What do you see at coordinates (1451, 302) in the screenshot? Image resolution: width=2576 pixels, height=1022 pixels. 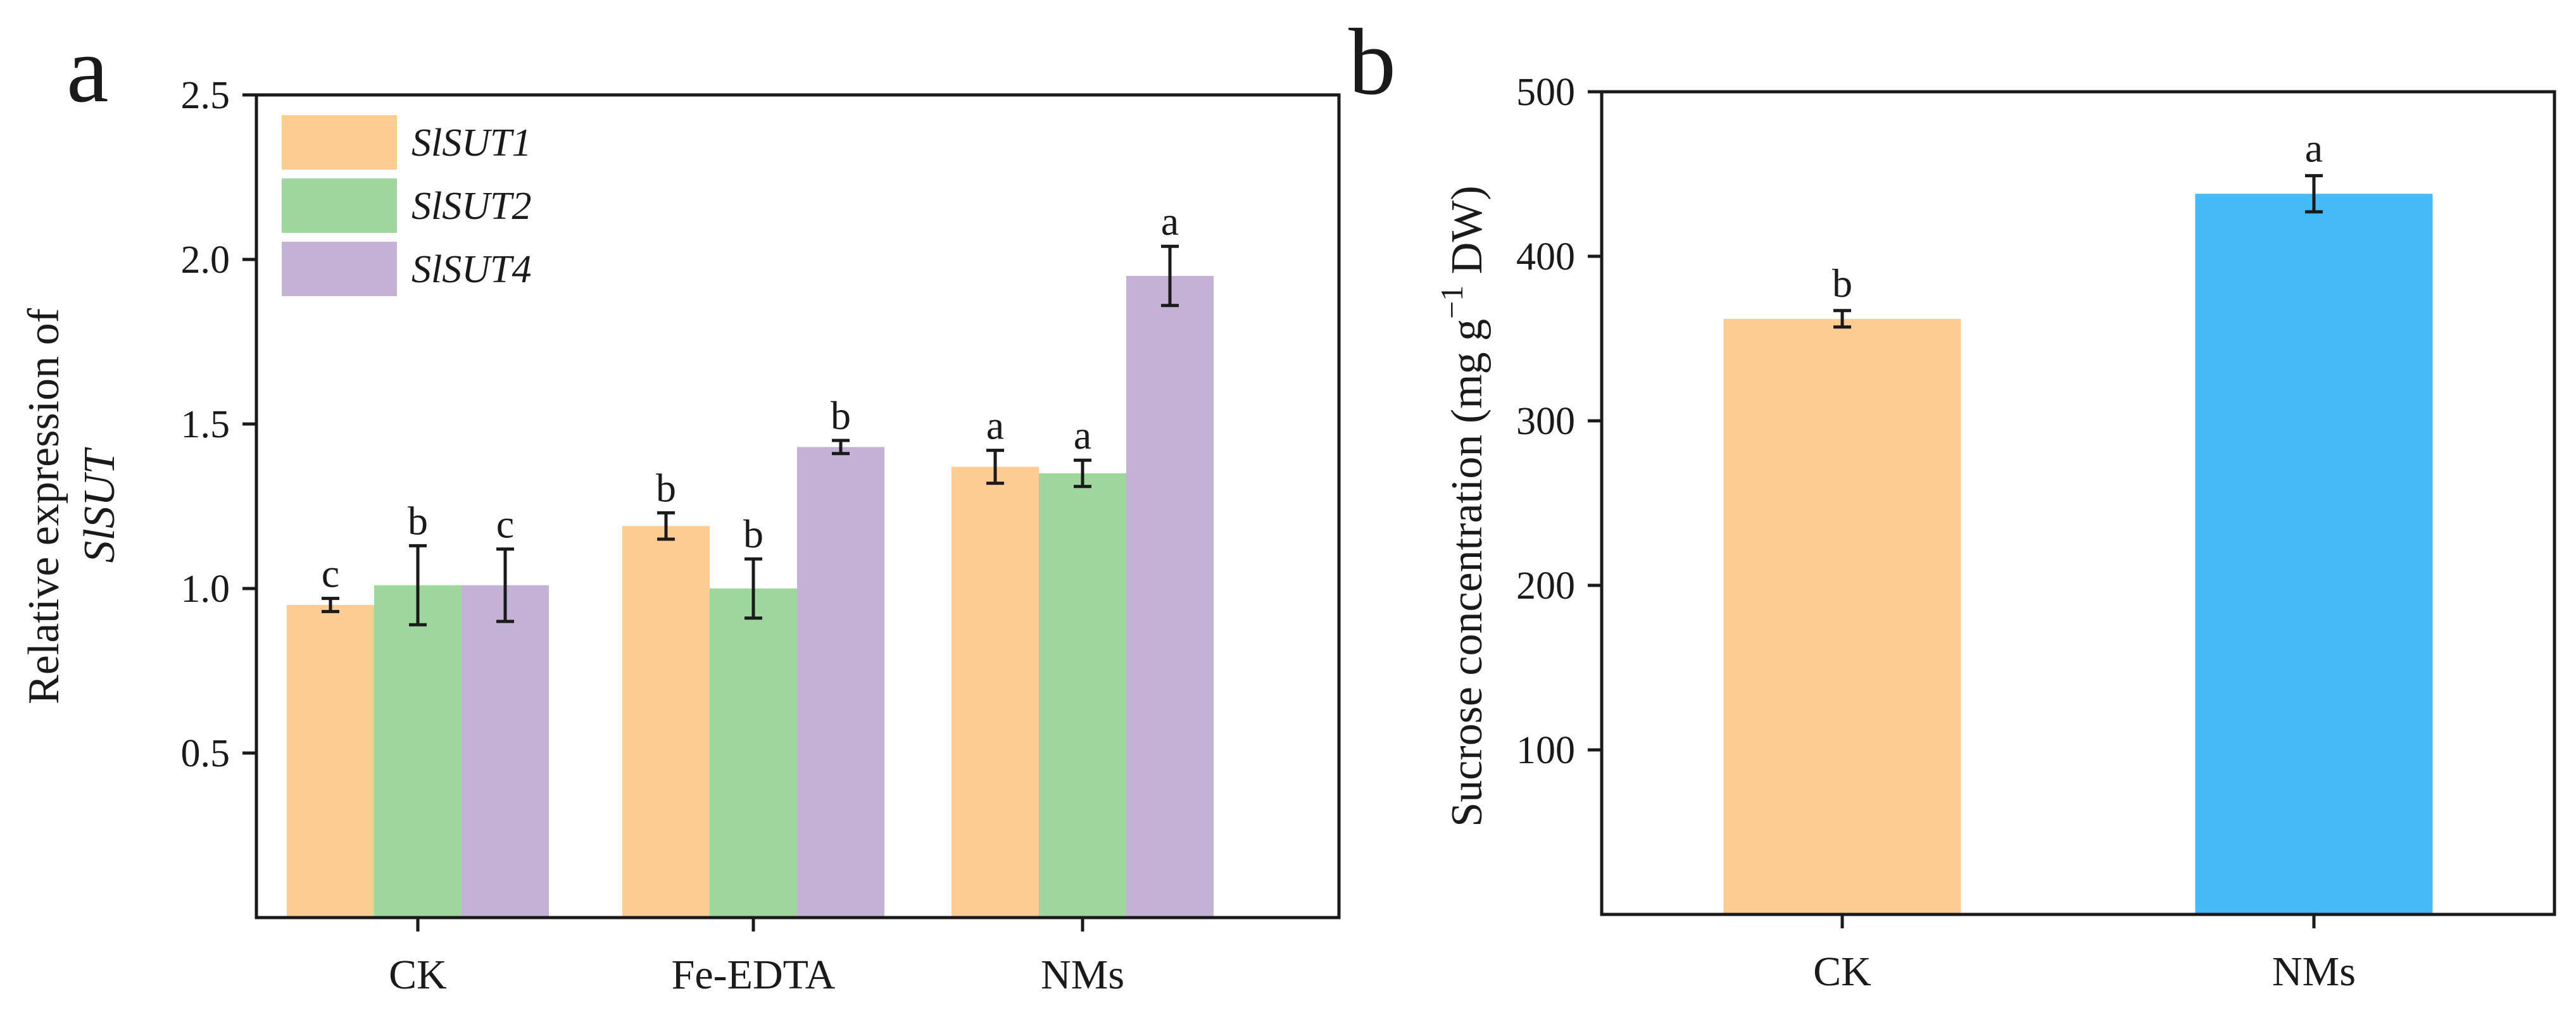 I see `y-axis-label-b-sup: −1` at bounding box center [1451, 302].